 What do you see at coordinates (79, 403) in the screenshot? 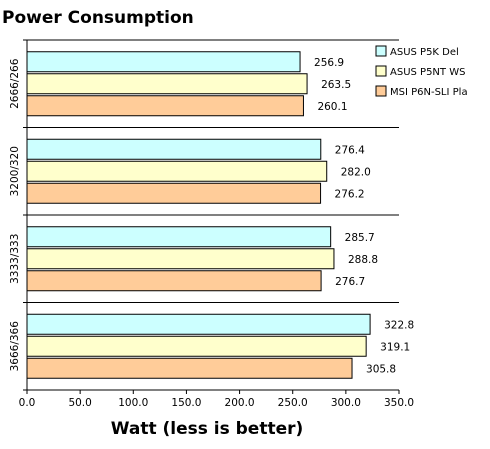
I see `x-tick-label: 50.0` at bounding box center [79, 403].